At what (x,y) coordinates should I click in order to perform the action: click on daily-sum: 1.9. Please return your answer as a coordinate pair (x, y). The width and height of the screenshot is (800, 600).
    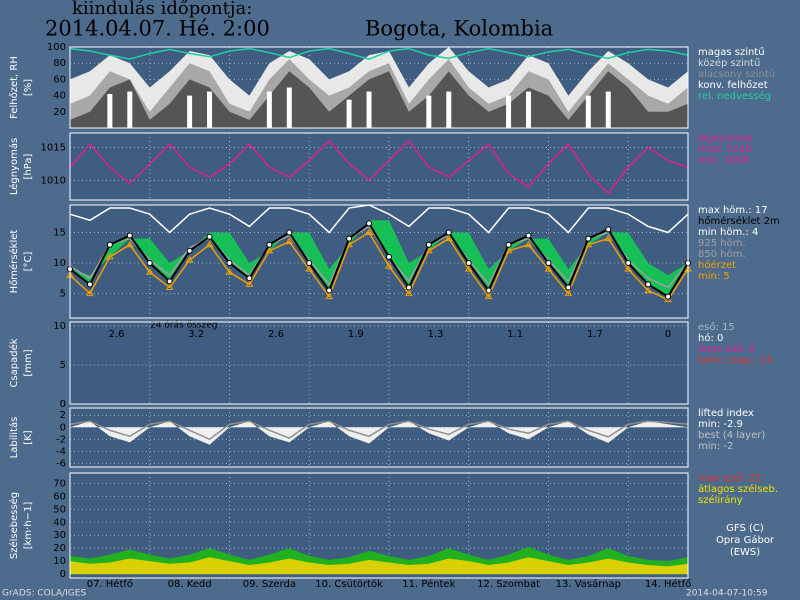
    Looking at the image, I should click on (356, 334).